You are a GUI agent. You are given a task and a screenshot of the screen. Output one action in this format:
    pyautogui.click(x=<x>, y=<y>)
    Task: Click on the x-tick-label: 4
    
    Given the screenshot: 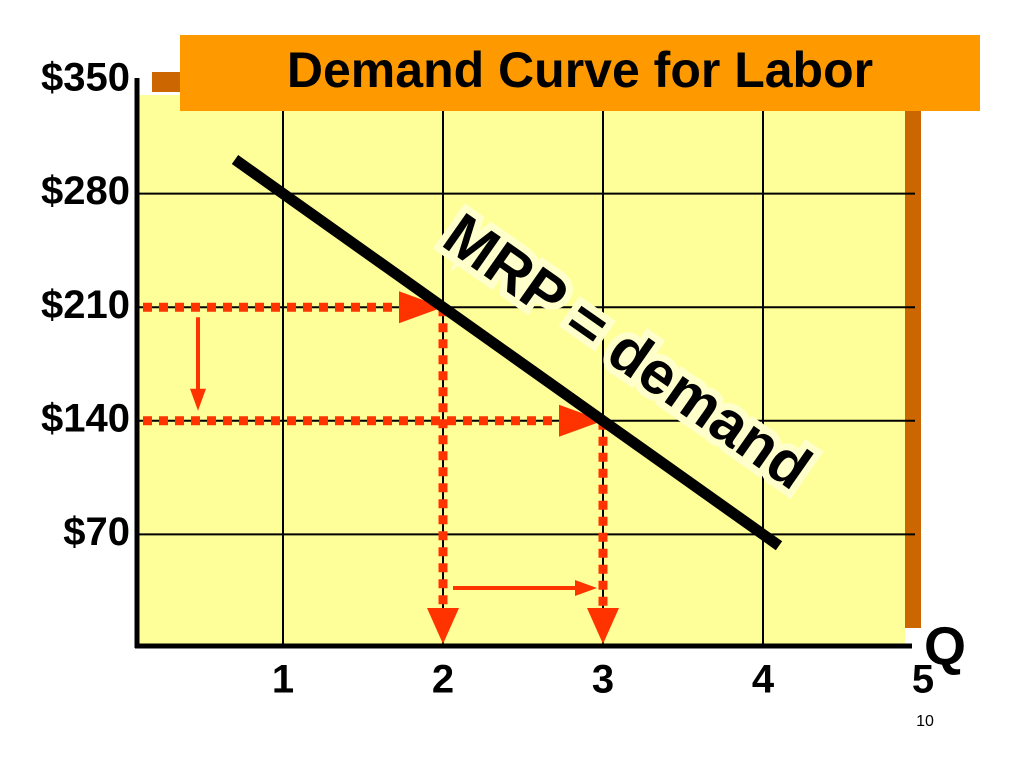 What is the action you would take?
    pyautogui.click(x=763, y=680)
    